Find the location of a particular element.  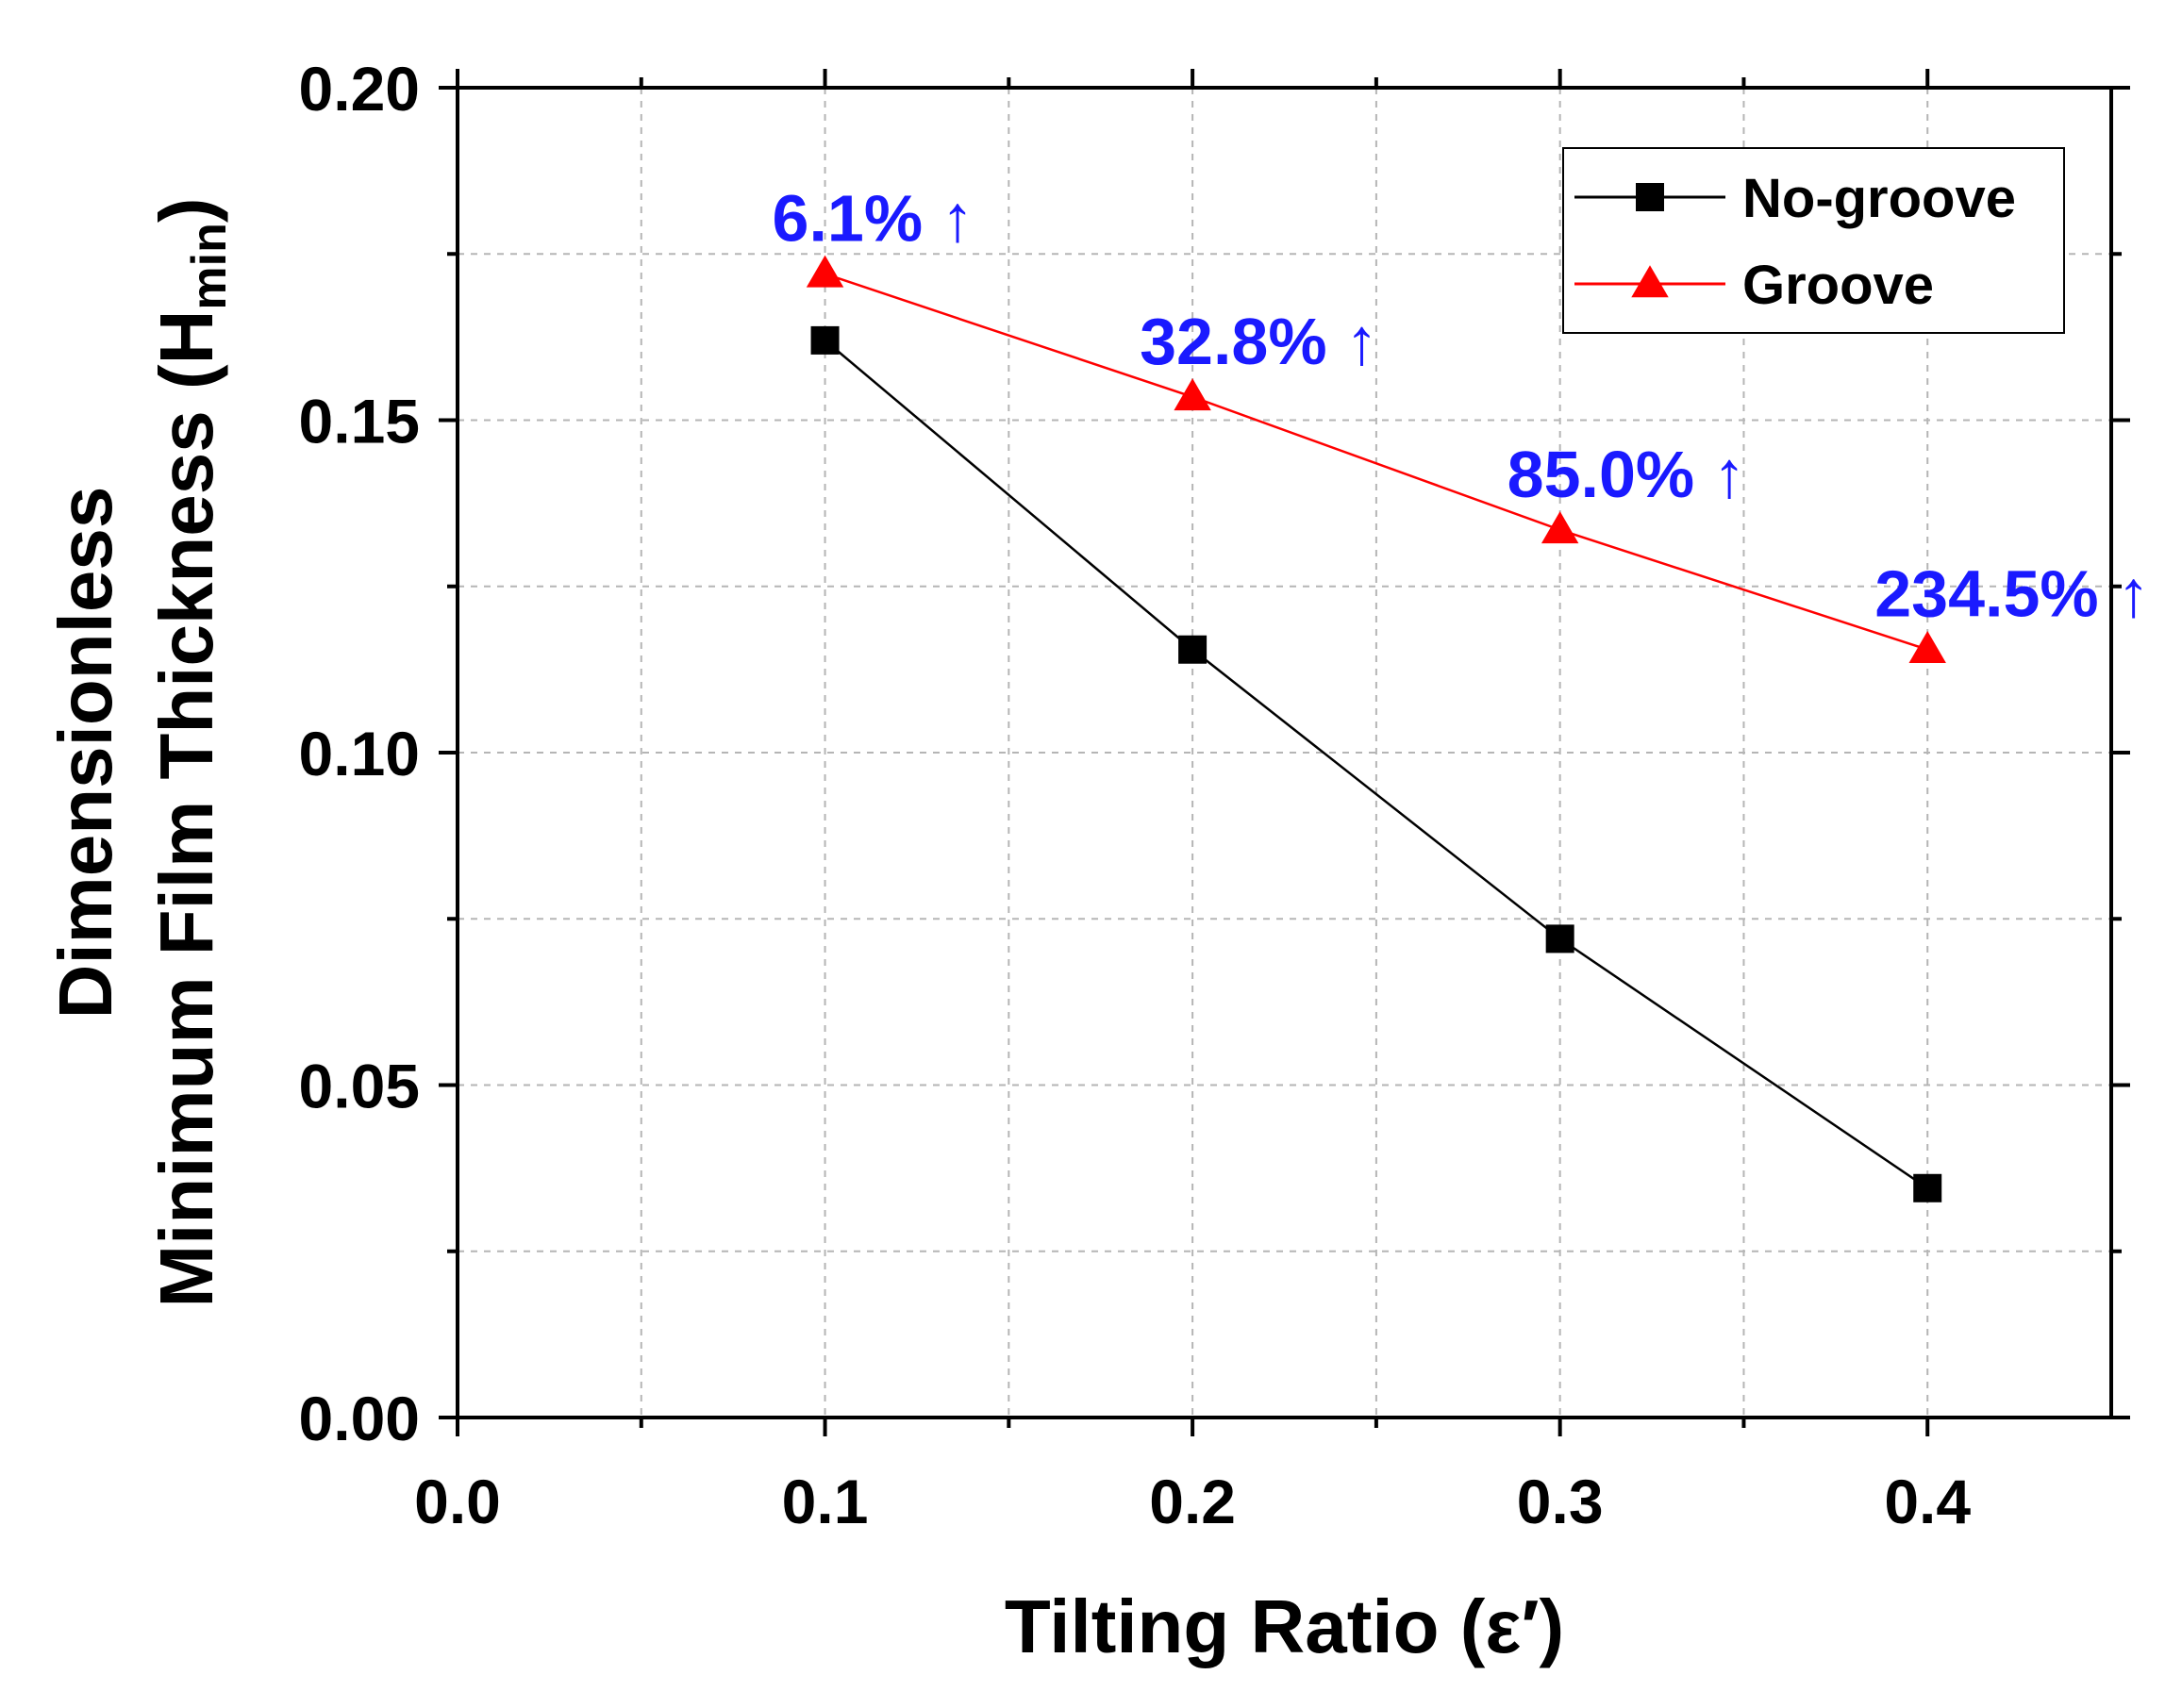

legend-box is located at coordinates (1813, 240).